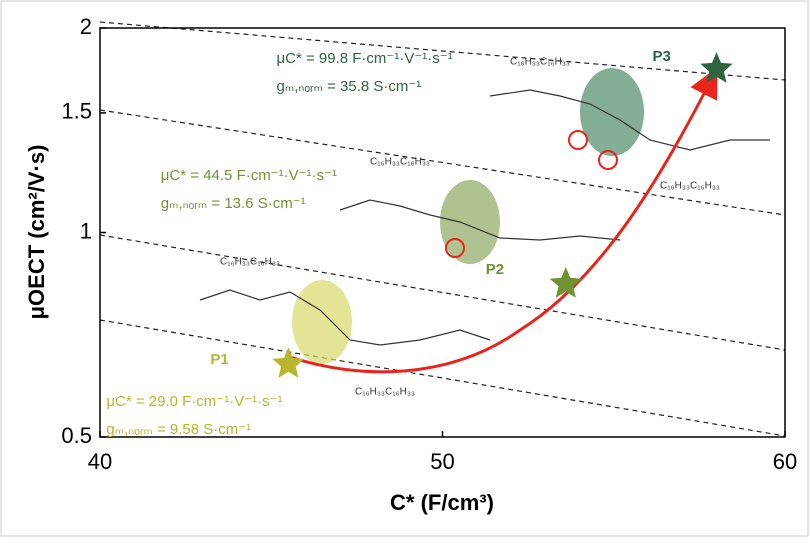 Image resolution: width=810 pixels, height=543 pixels. I want to click on y-tick-label: 1.5, so click(76, 111).